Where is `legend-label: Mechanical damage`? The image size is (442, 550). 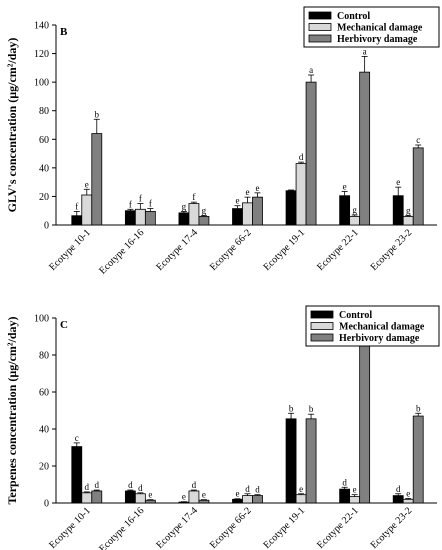
legend-label: Mechanical damage is located at coordinates (382, 327).